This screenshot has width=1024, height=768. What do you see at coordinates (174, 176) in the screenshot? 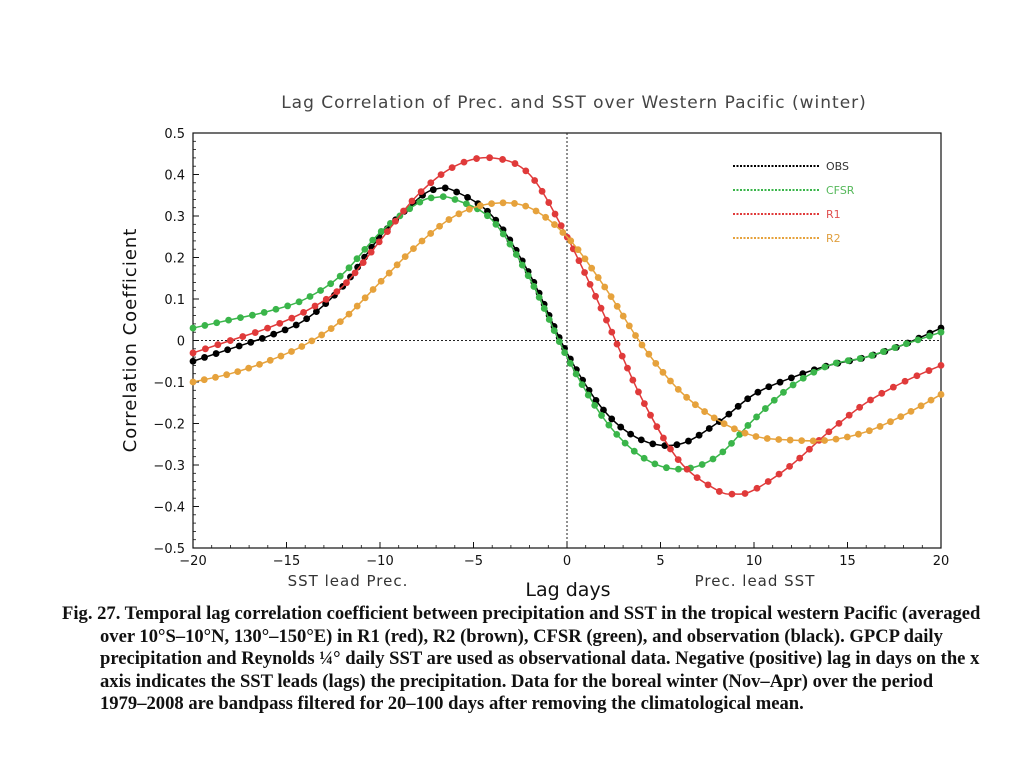
I see `y-tick-label: 0.4` at bounding box center [174, 176].